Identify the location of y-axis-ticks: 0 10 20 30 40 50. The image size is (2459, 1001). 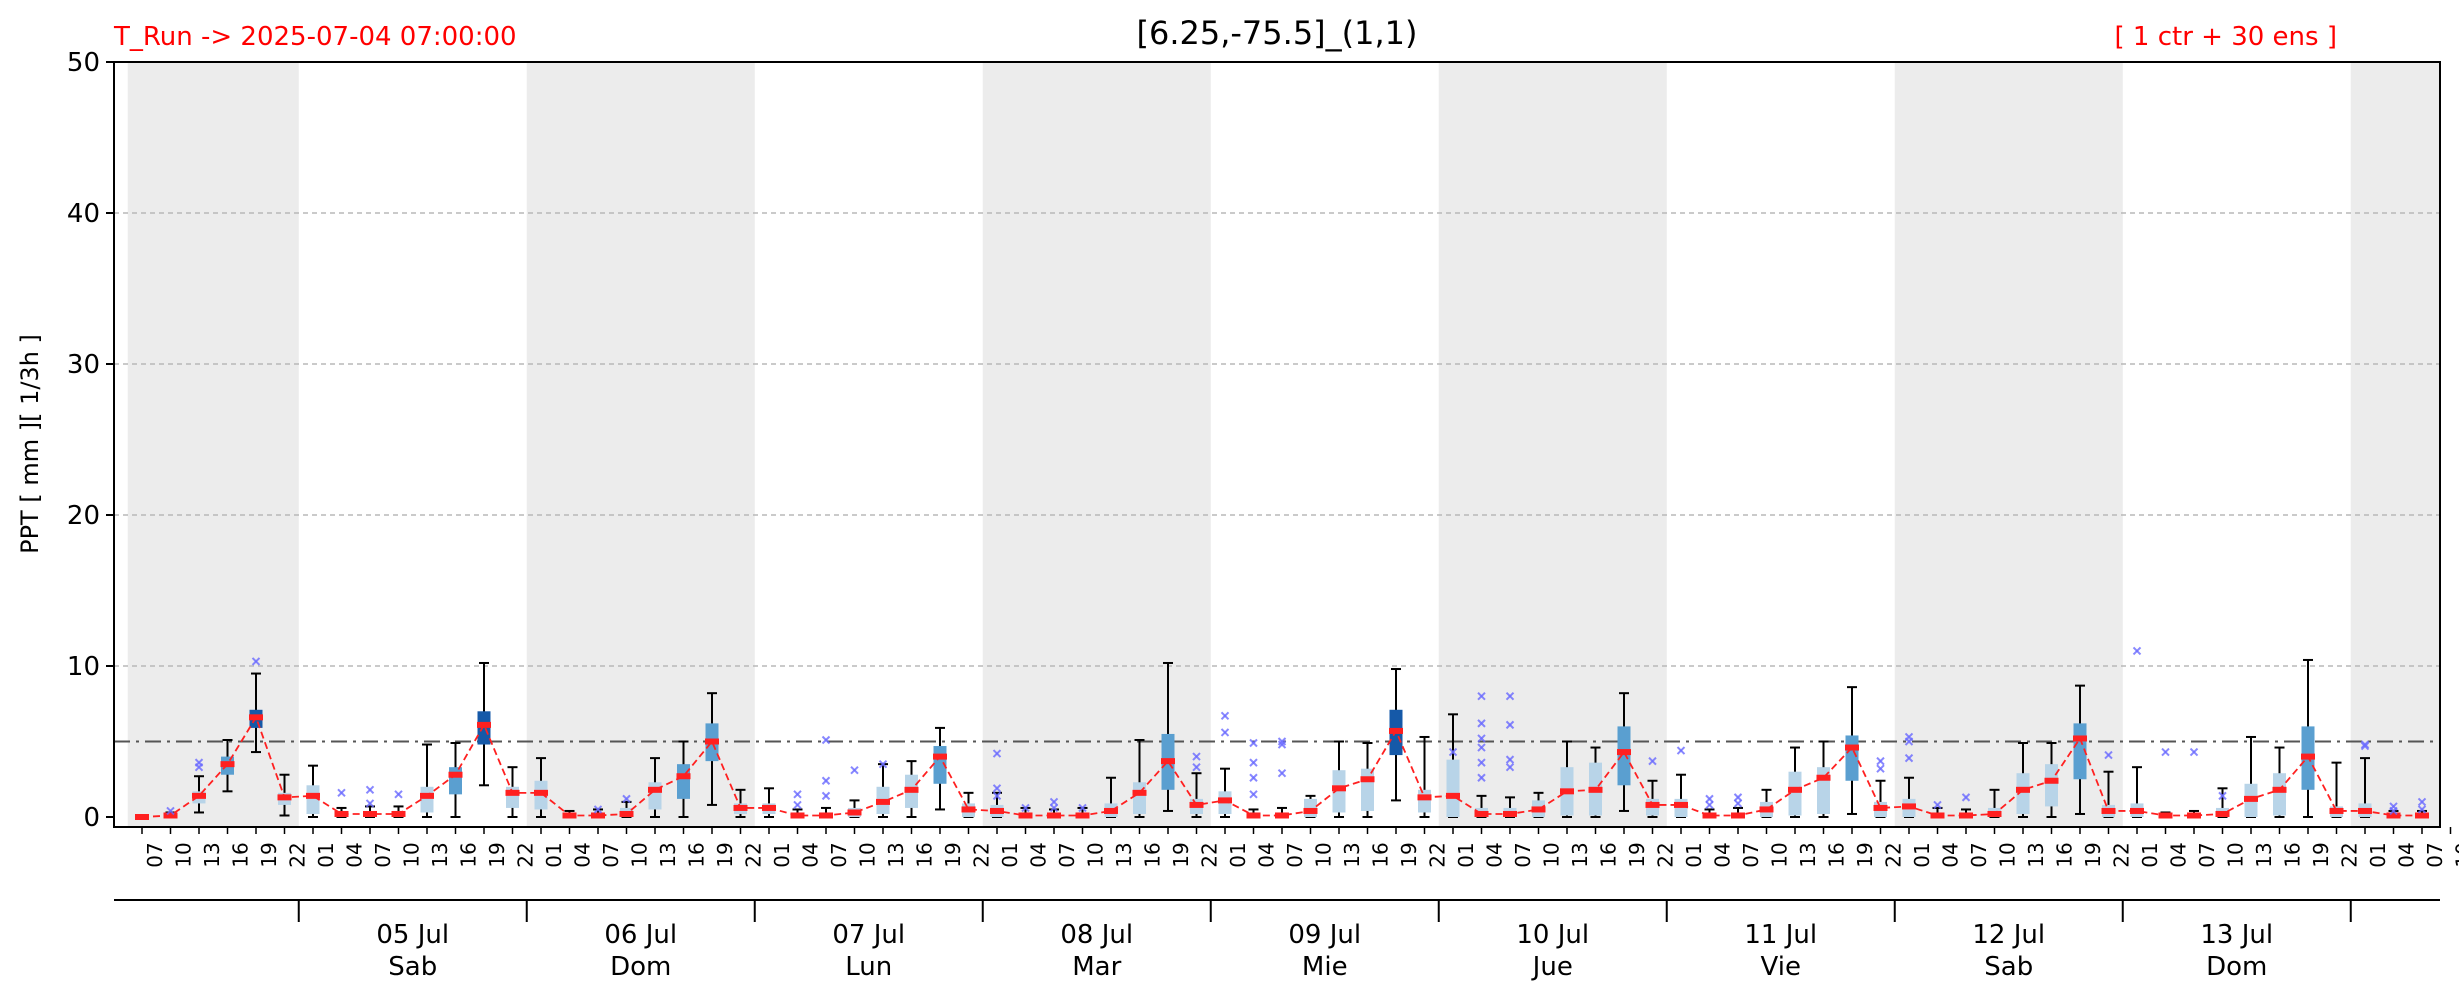
(90, 440).